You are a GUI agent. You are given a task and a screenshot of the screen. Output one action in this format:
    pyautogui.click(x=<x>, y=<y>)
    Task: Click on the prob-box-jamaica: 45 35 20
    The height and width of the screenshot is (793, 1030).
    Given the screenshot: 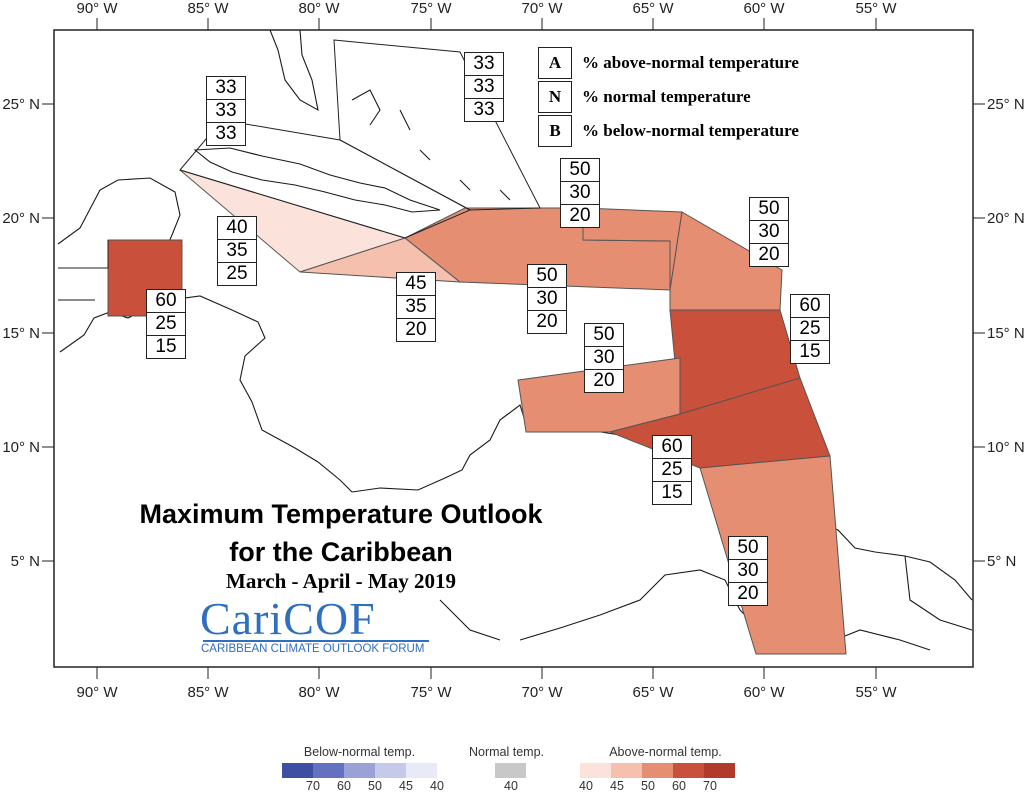 What is the action you would take?
    pyautogui.click(x=416, y=307)
    